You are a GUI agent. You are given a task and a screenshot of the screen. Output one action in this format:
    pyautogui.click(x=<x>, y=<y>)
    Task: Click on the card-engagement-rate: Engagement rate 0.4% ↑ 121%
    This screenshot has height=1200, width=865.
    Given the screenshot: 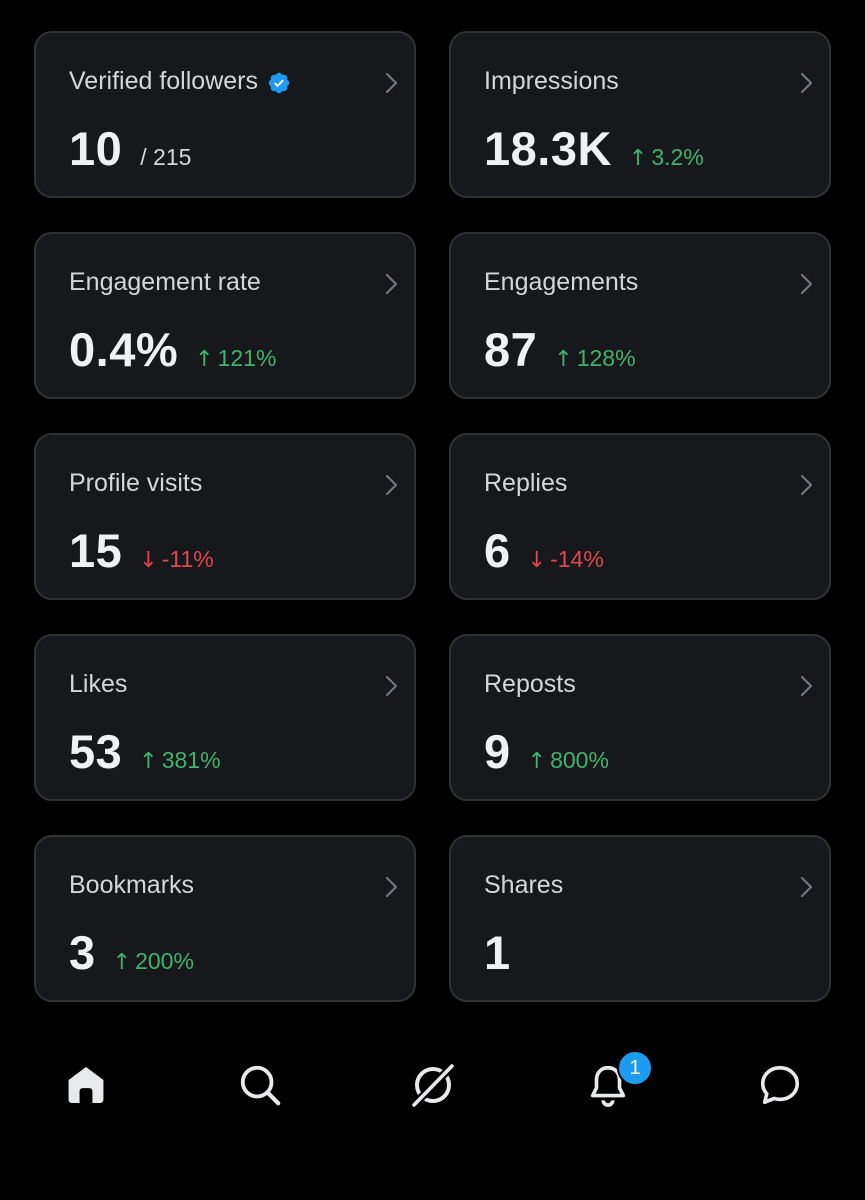 What is the action you would take?
    pyautogui.click(x=225, y=315)
    